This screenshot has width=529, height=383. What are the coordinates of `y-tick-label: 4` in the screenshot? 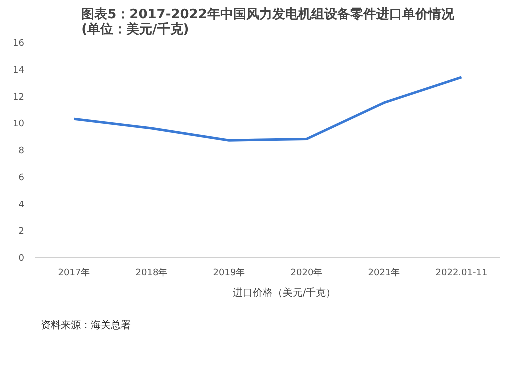 It's located at (21, 205).